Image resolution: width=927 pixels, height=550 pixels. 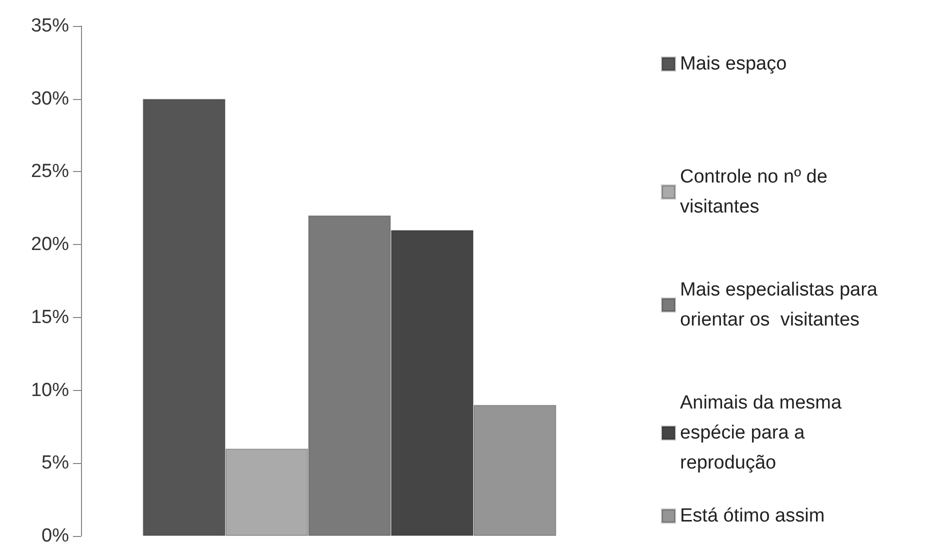 What do you see at coordinates (56, 536) in the screenshot?
I see `y-tick-label: 0%` at bounding box center [56, 536].